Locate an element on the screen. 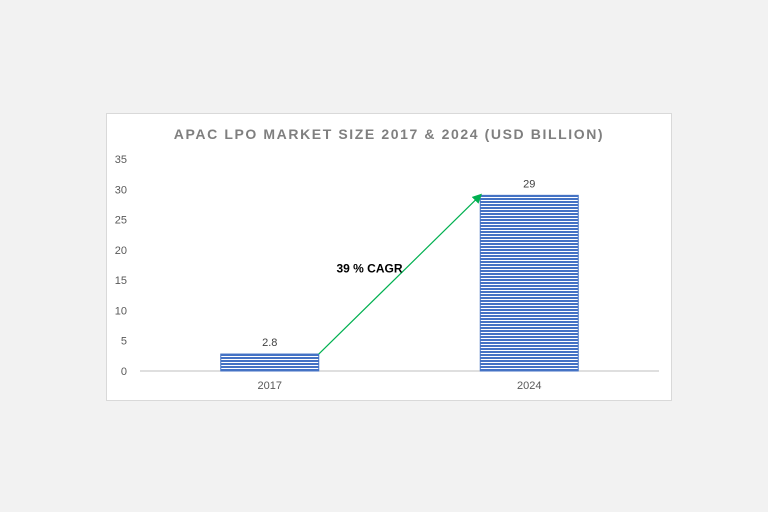 The image size is (768, 512). y-tick-label: 10 is located at coordinates (121, 311).